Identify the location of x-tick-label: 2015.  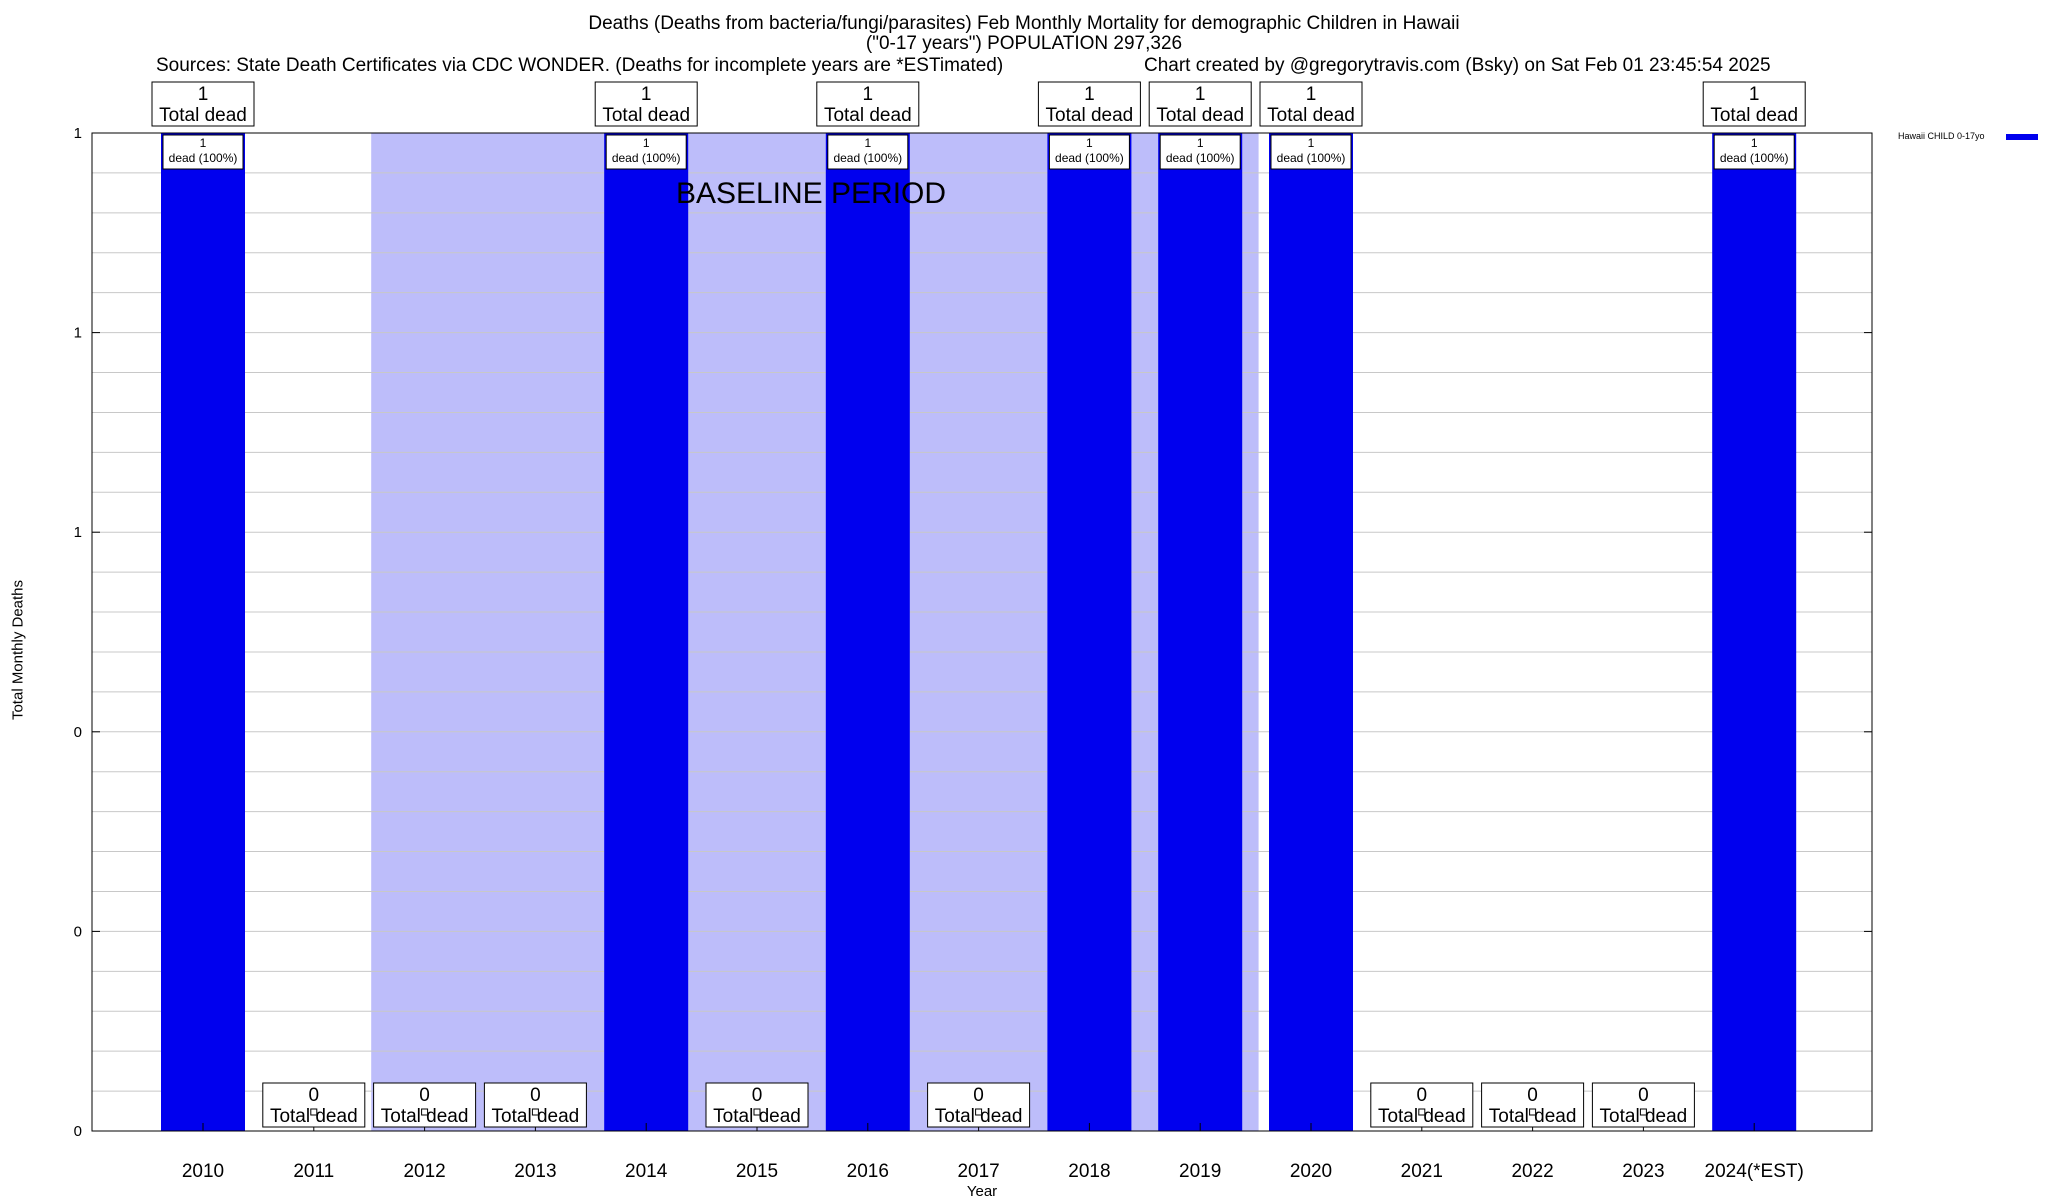
(757, 1171).